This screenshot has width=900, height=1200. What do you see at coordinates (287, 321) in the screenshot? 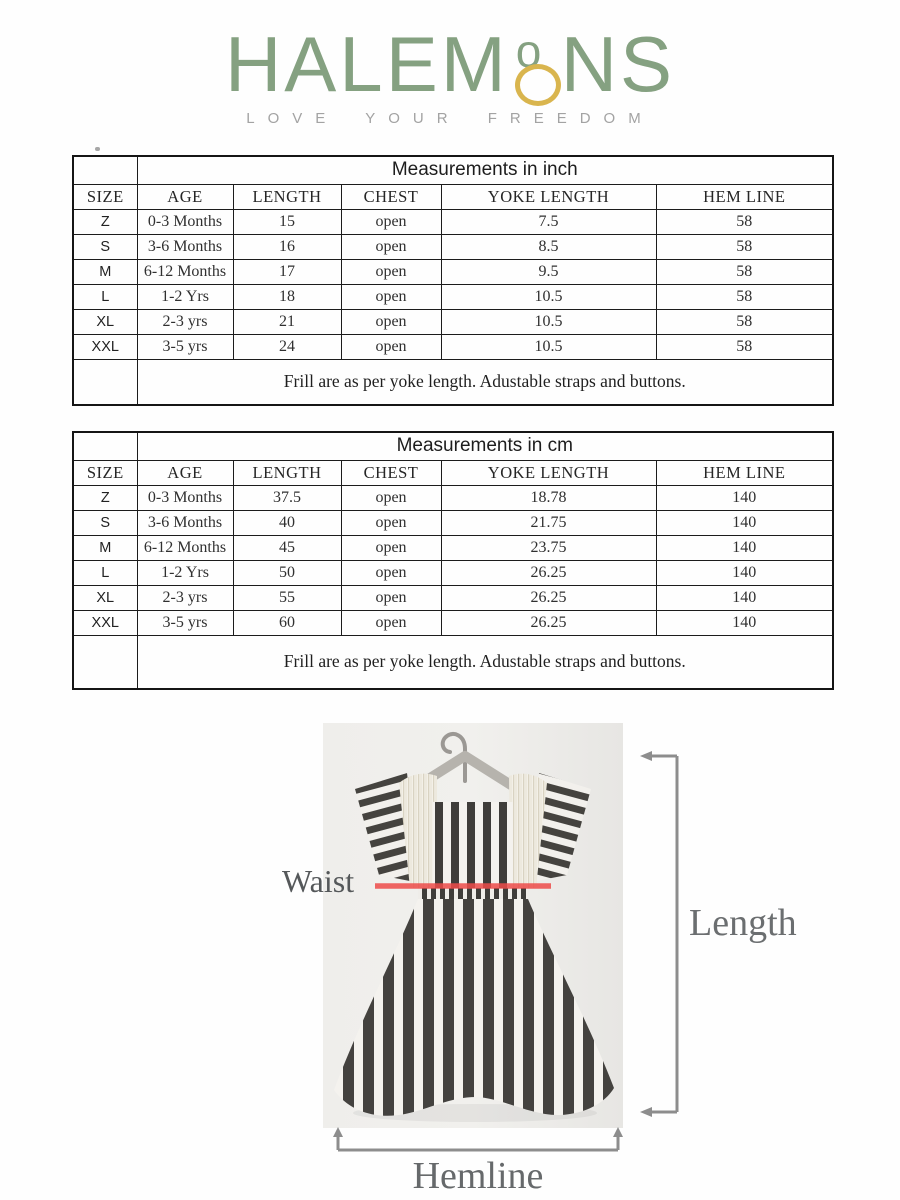
I see `measurement-value: 21` at bounding box center [287, 321].